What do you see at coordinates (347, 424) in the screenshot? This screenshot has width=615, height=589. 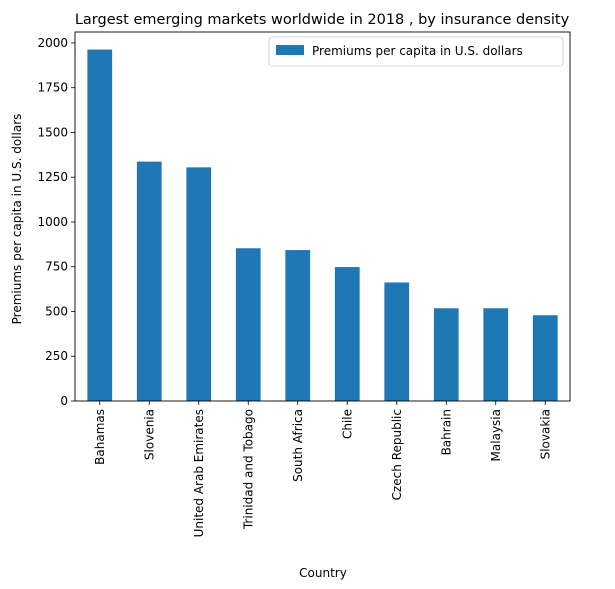 I see `x-tick-label: Chile` at bounding box center [347, 424].